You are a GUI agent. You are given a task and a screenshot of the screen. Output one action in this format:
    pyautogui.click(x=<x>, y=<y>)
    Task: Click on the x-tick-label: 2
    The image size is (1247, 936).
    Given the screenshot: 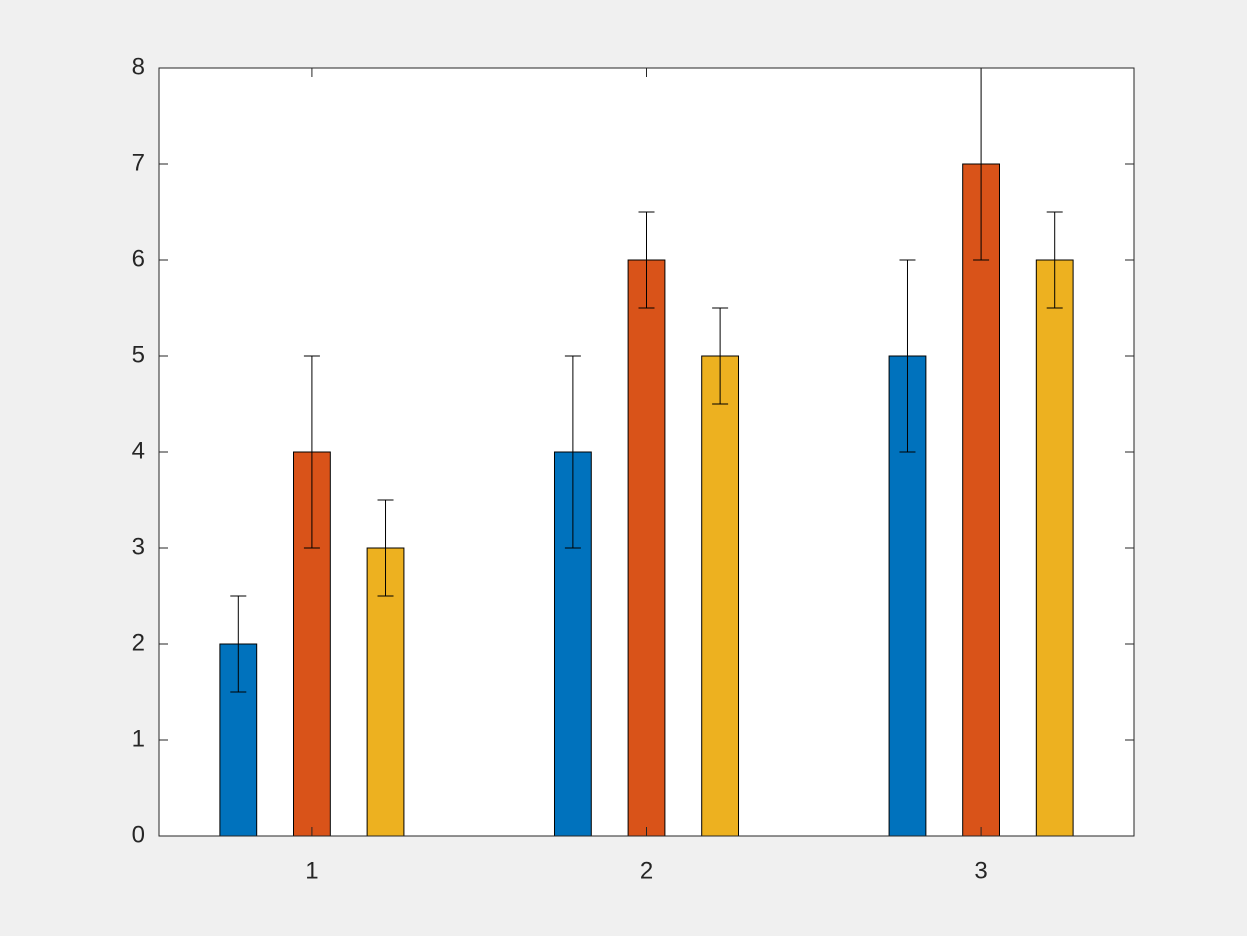 What is the action you would take?
    pyautogui.click(x=646, y=870)
    